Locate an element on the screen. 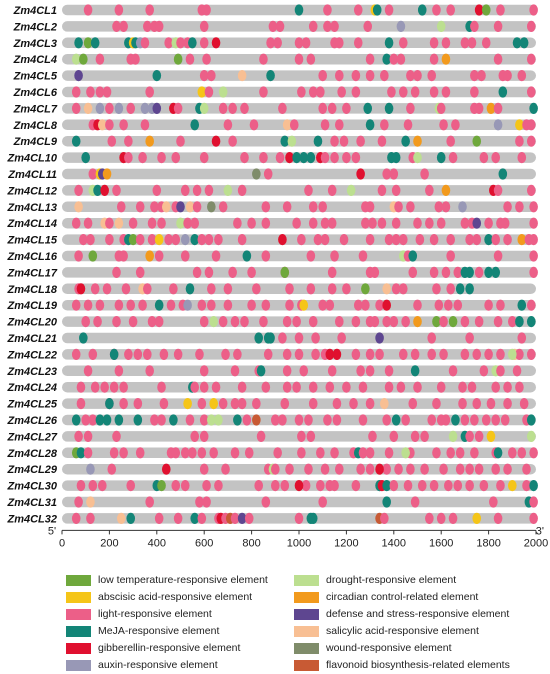  gene-label: Zm4CL12 is located at coordinates (31, 191).